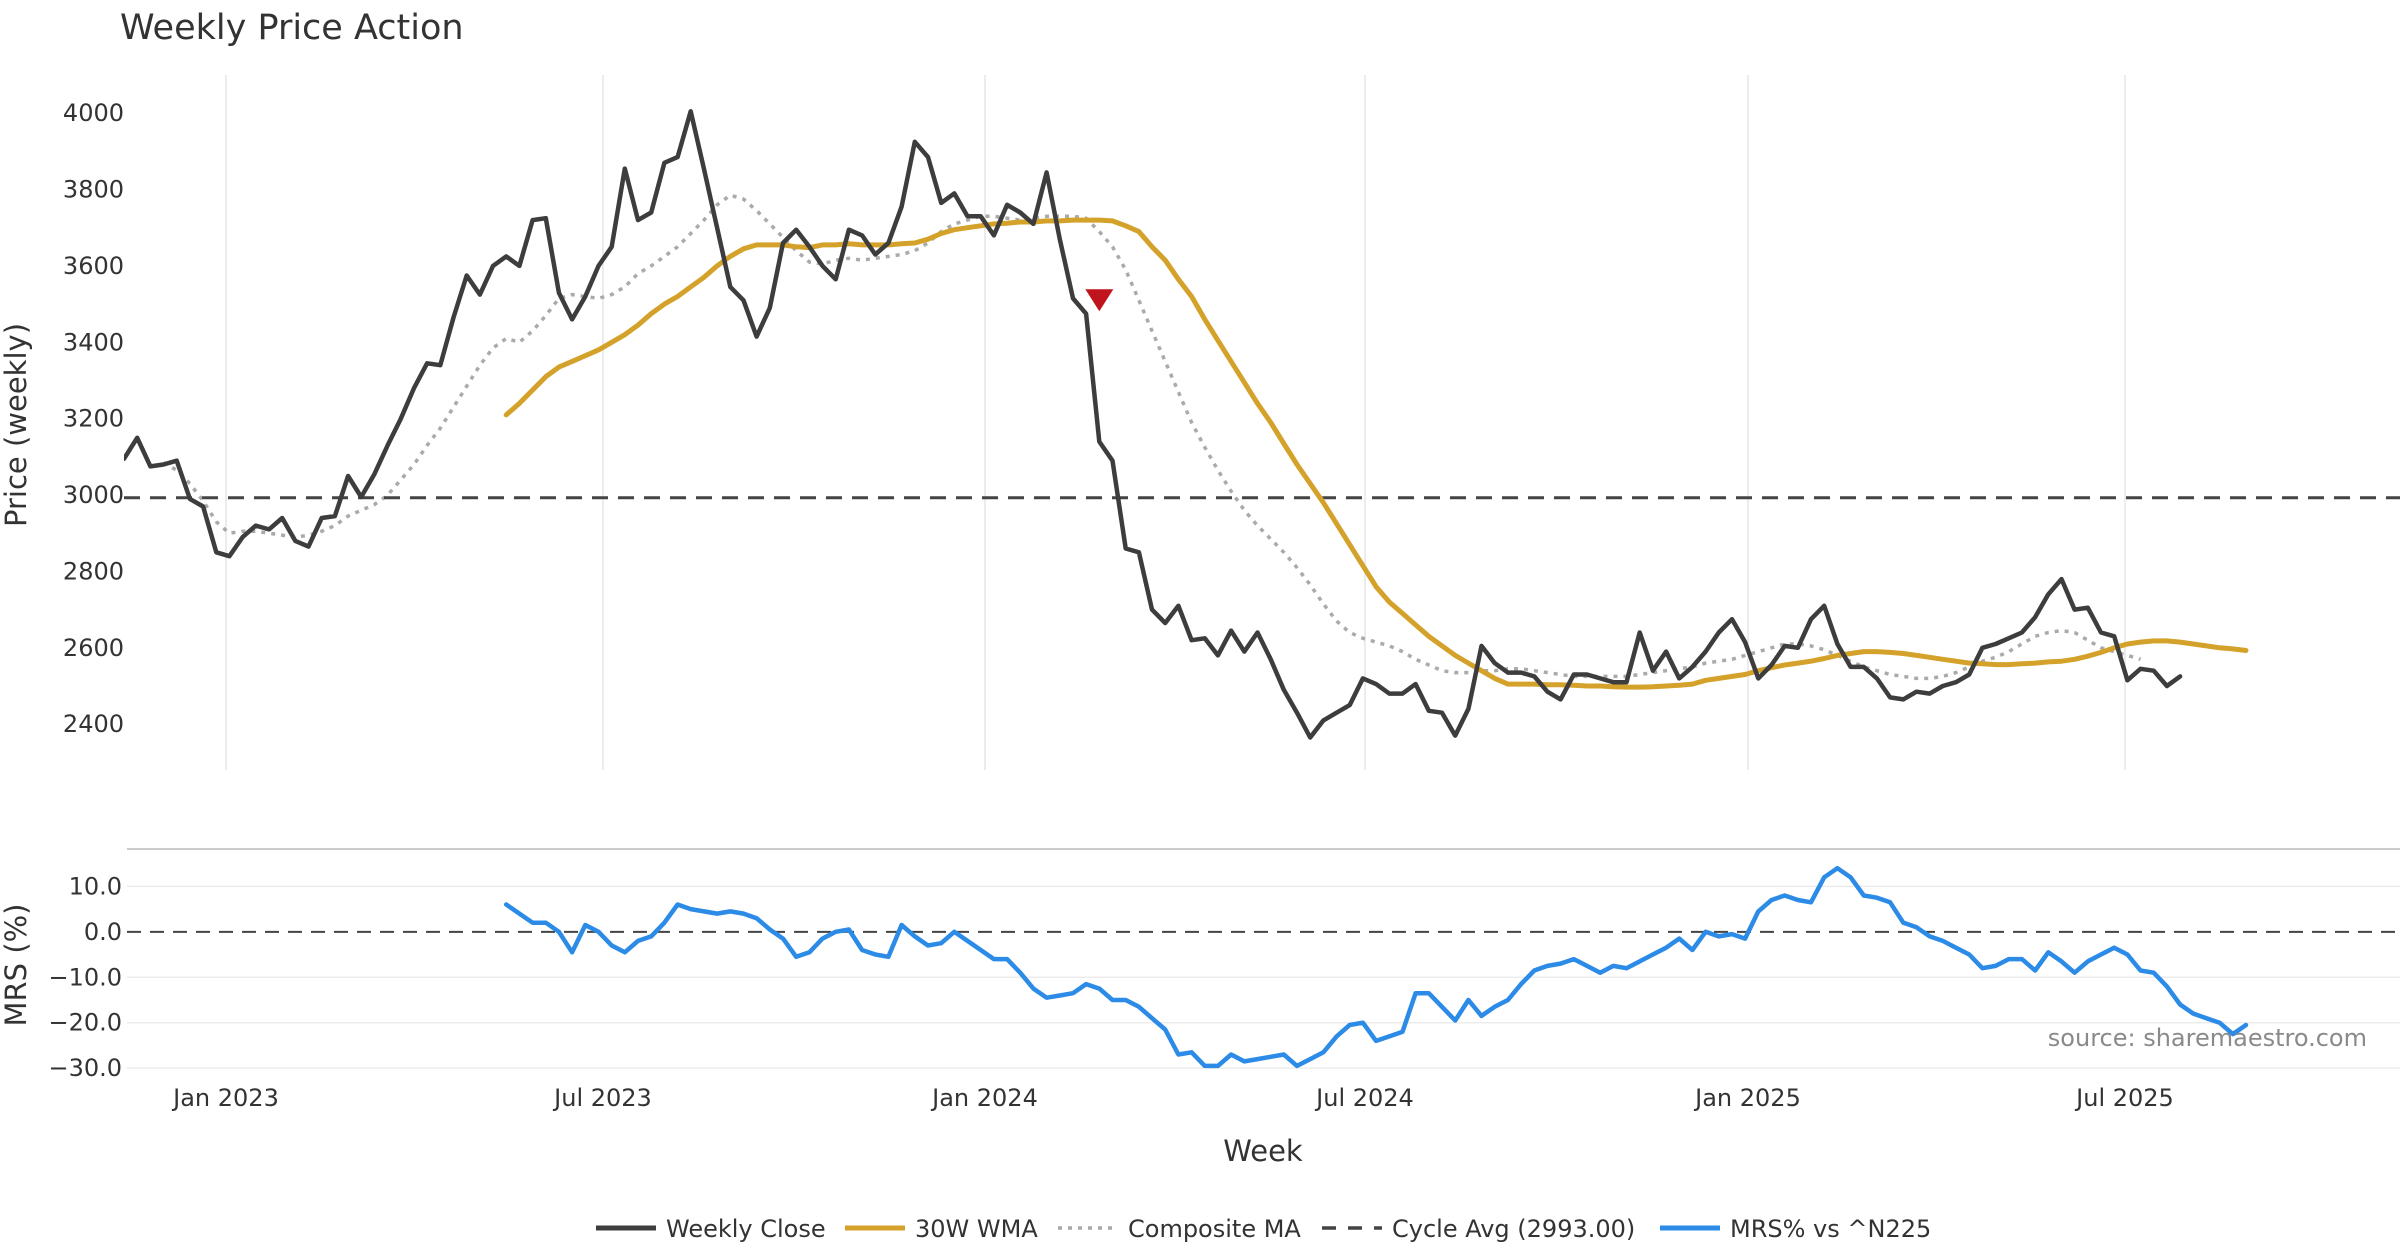 The width and height of the screenshot is (2400, 1260). Describe the element at coordinates (1364, 1098) in the screenshot. I see `x-tick-label: Jul 2024` at that location.